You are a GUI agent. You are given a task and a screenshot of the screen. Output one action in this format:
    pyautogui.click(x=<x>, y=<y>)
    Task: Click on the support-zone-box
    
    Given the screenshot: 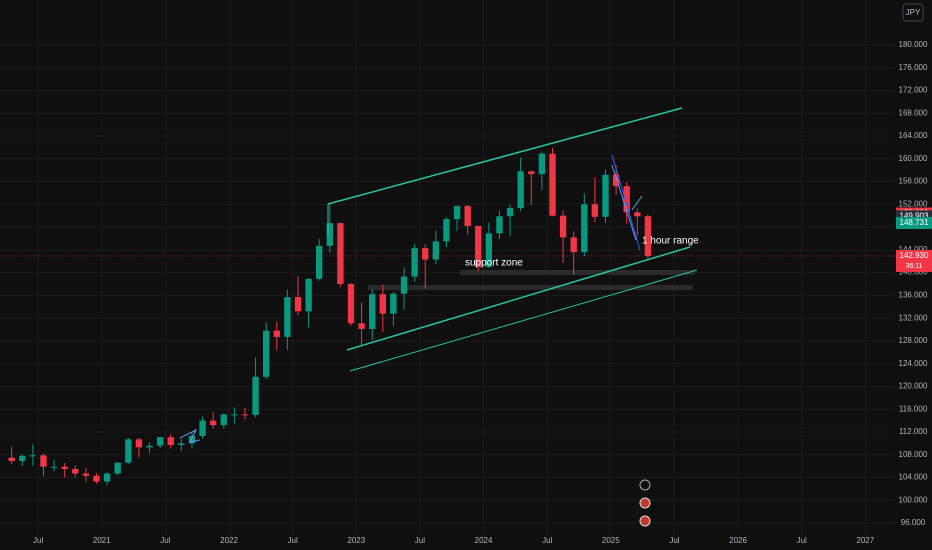 What is the action you would take?
    pyautogui.click(x=577, y=272)
    